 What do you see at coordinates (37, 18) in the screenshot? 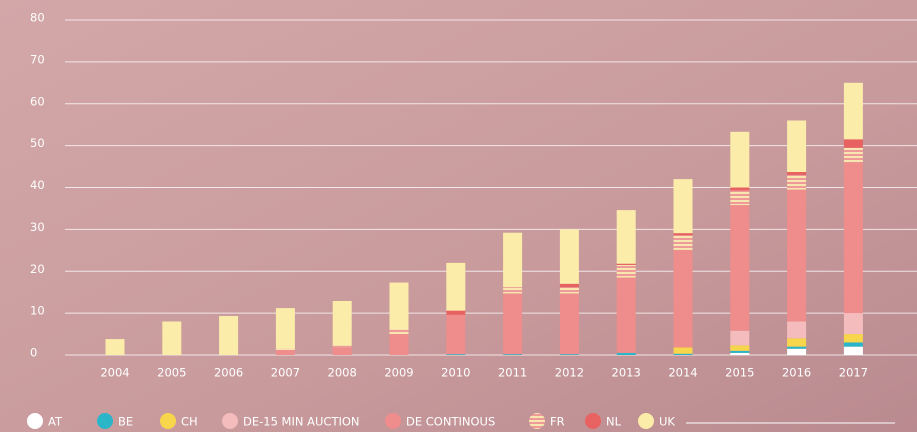
I see `y-tick-label: 80` at bounding box center [37, 18].